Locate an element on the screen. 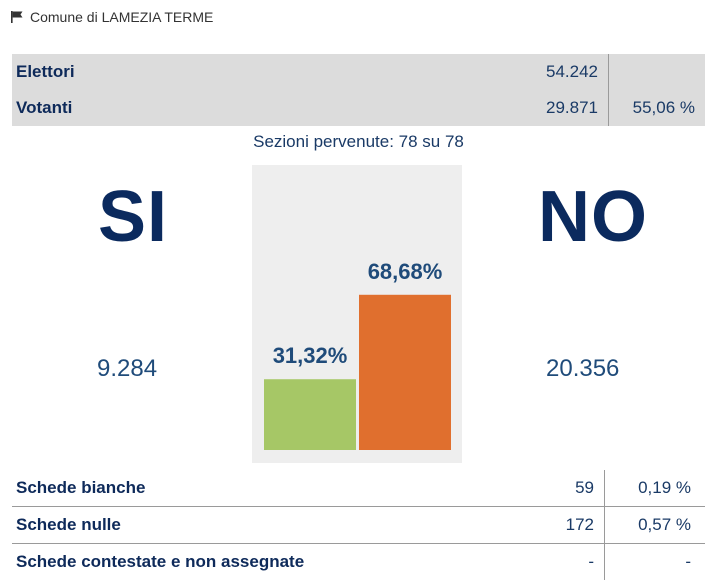  summary-label: Elettori is located at coordinates (45, 71).